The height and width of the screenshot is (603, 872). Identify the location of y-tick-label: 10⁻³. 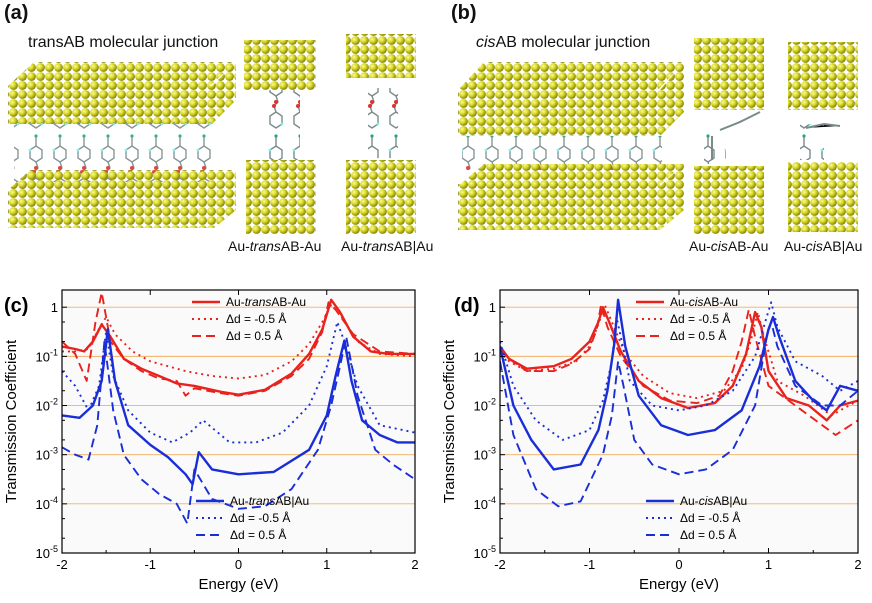
(485, 454).